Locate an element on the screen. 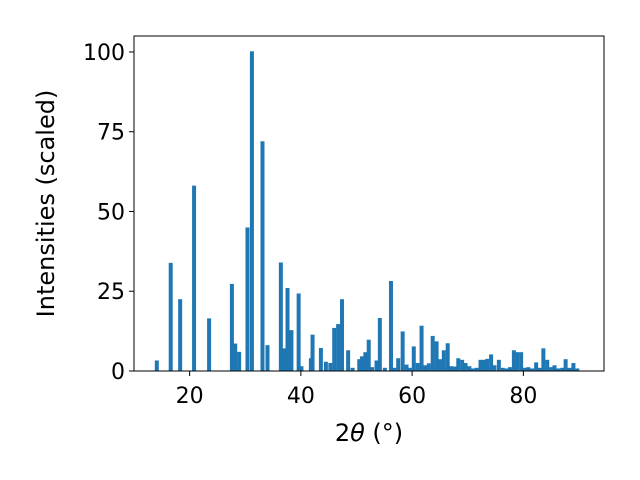 Image resolution: width=640 pixels, height=480 pixels. x-tick-label: 80 is located at coordinates (523, 396).